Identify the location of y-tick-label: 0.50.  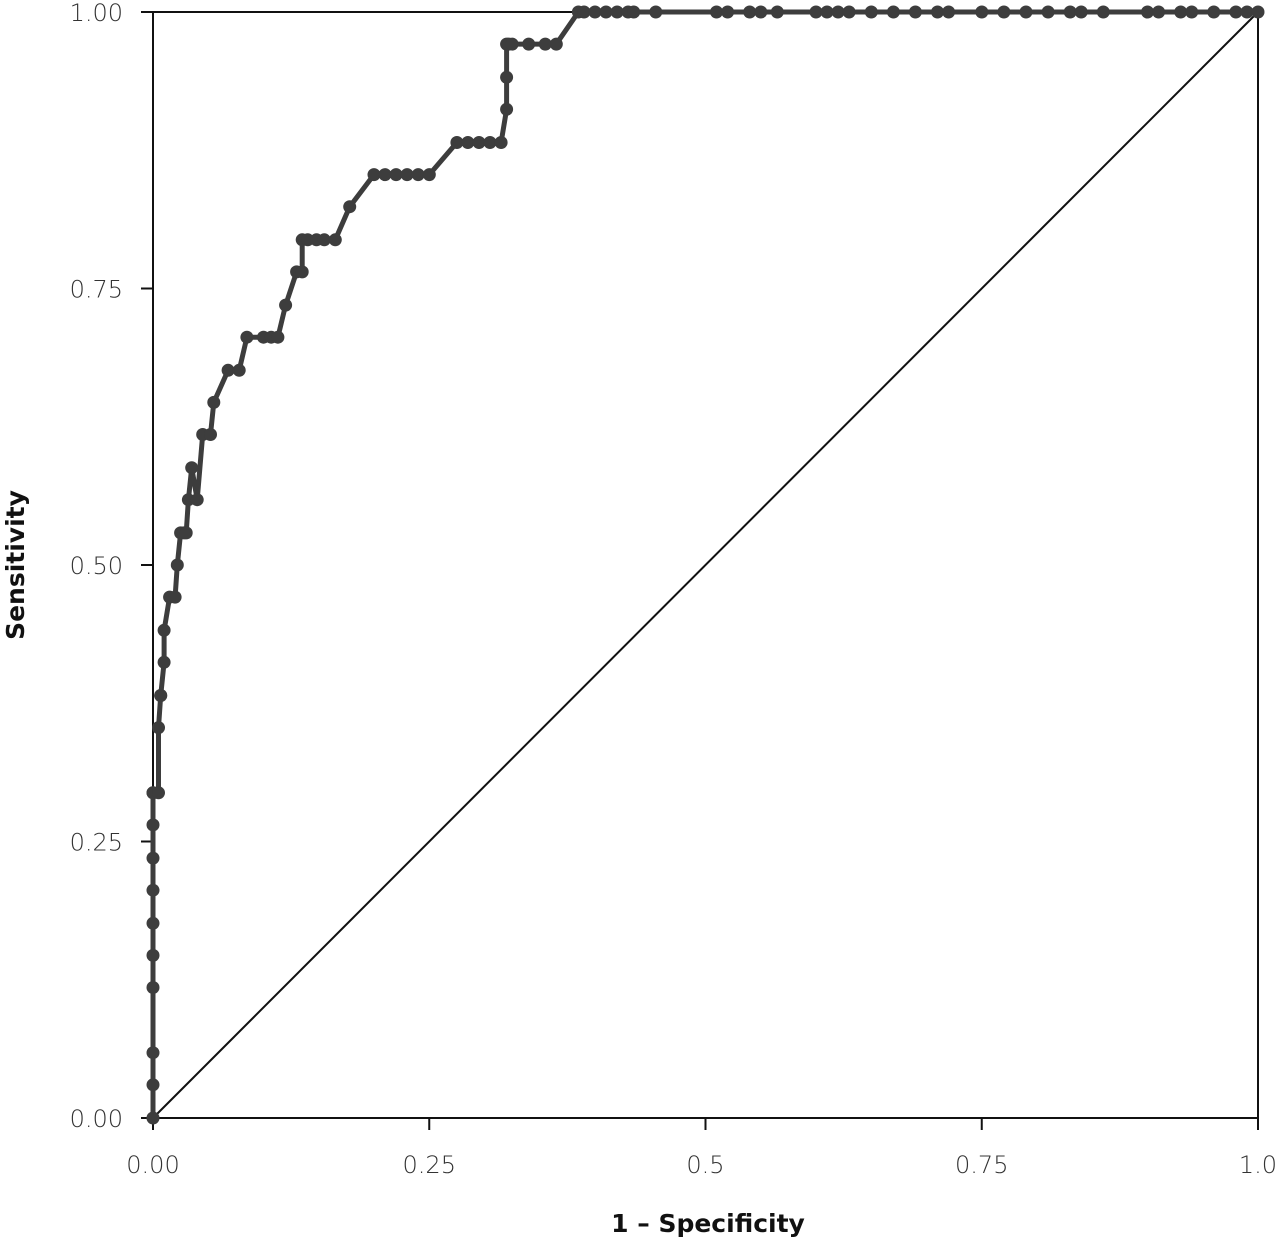
(96, 566).